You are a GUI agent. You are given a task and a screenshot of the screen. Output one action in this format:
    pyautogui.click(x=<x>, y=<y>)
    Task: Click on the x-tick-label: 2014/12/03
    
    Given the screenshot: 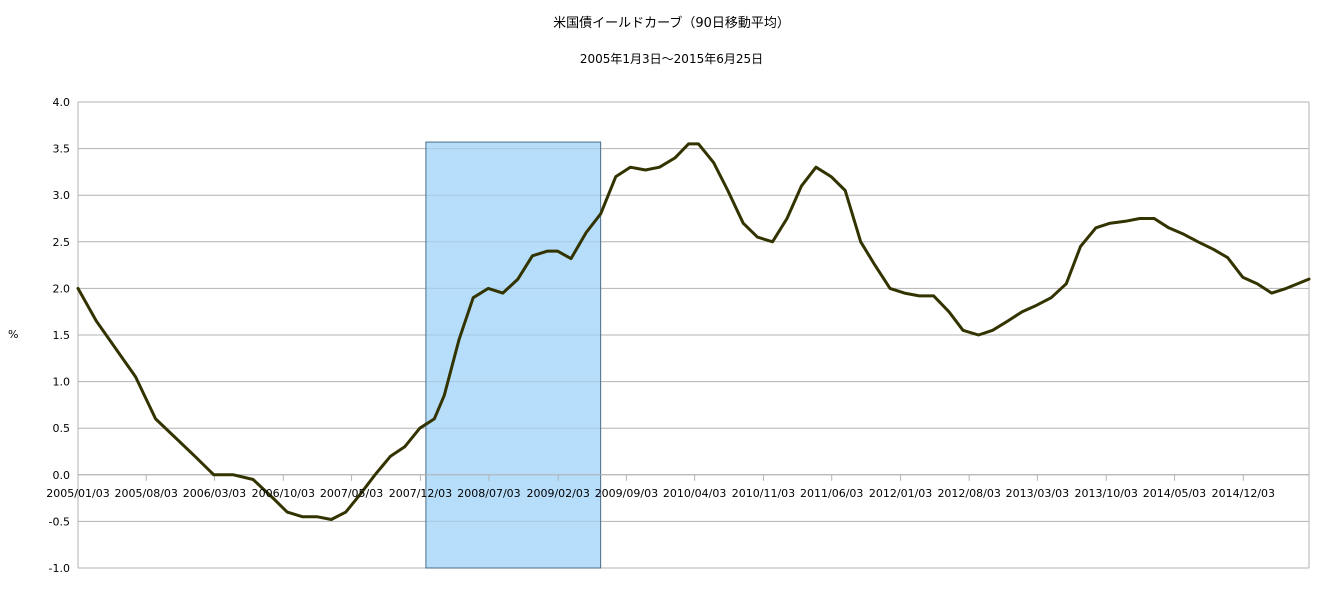 What is the action you would take?
    pyautogui.click(x=1243, y=493)
    